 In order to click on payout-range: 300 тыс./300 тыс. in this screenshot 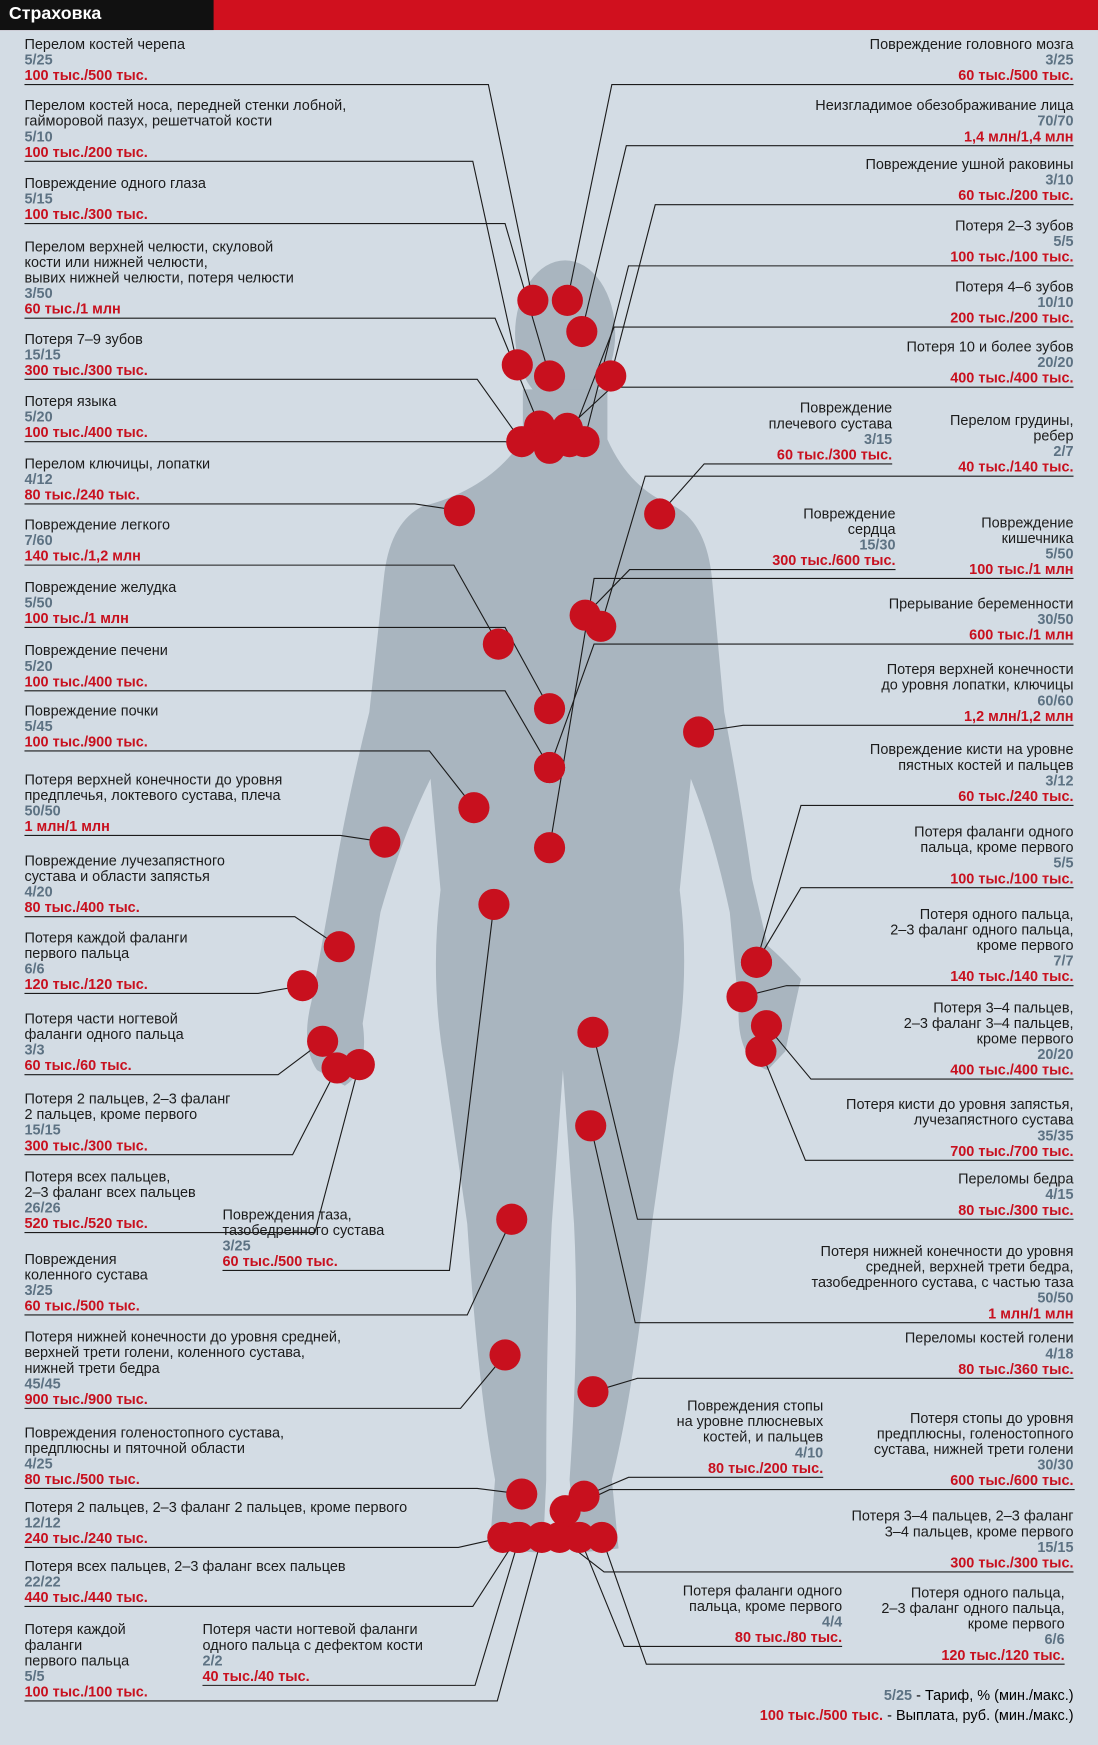, I will do `click(86, 370)`.